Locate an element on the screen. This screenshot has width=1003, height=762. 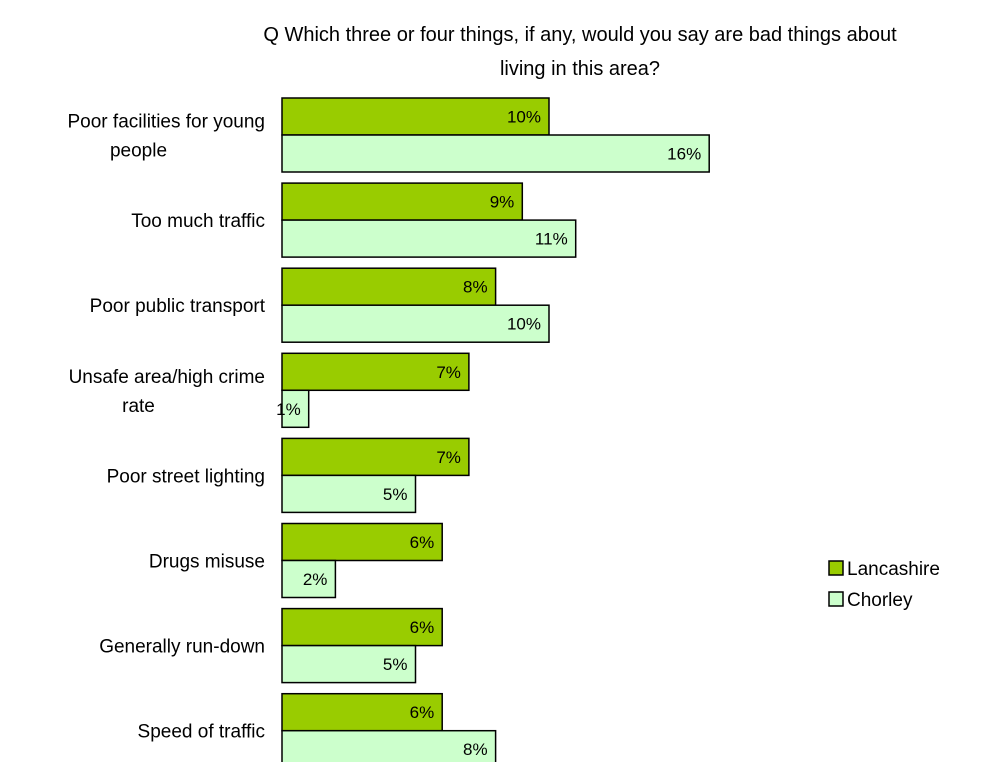
legend-swatch-lancashire is located at coordinates (836, 568).